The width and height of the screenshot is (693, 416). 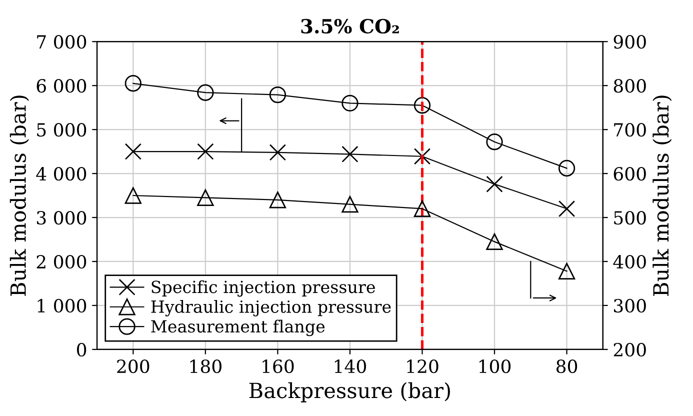 What do you see at coordinates (350, 26) in the screenshot?
I see `chart-title: 3.5% CO₂` at bounding box center [350, 26].